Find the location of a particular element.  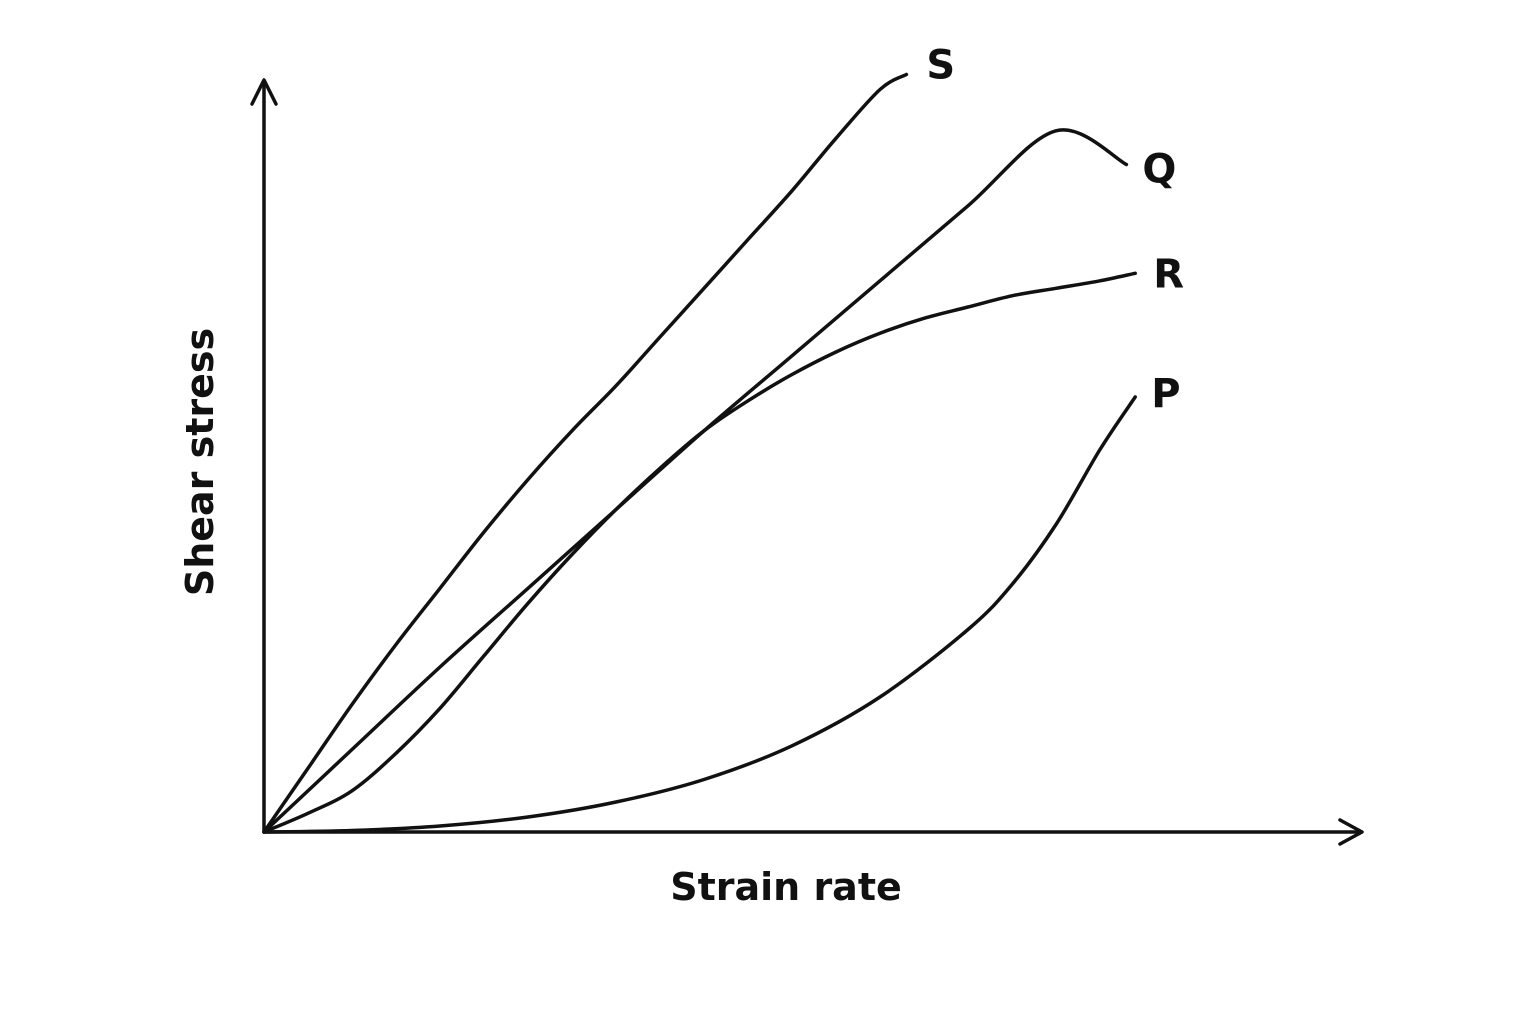

y-axis-label: Shear stress is located at coordinates (200, 462).